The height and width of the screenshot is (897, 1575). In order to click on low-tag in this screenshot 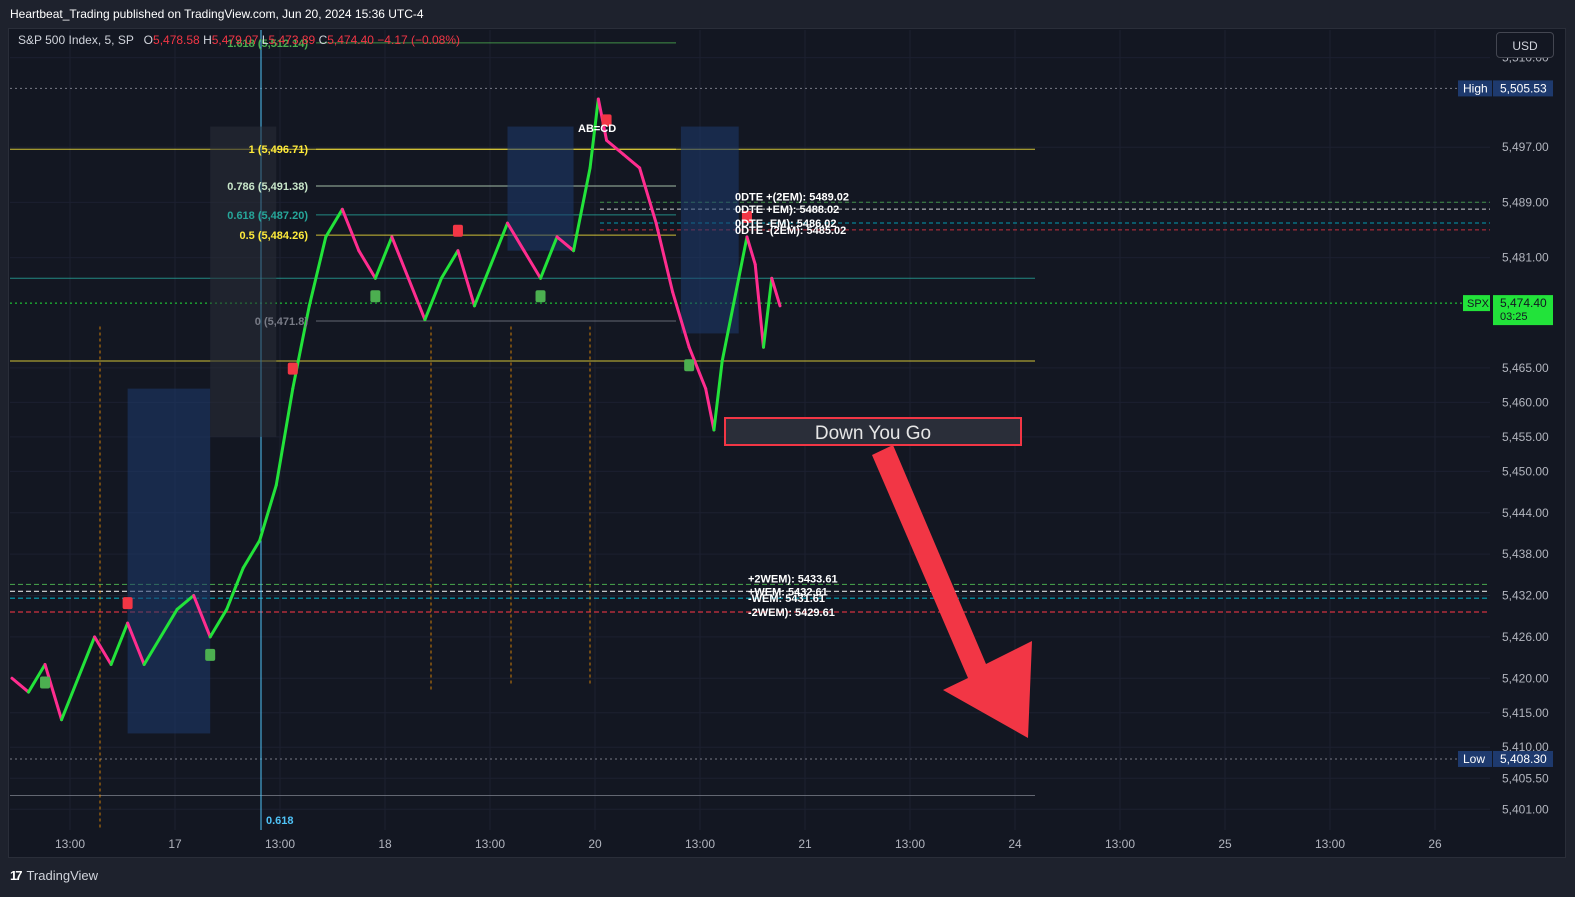, I will do `click(1475, 758)`.